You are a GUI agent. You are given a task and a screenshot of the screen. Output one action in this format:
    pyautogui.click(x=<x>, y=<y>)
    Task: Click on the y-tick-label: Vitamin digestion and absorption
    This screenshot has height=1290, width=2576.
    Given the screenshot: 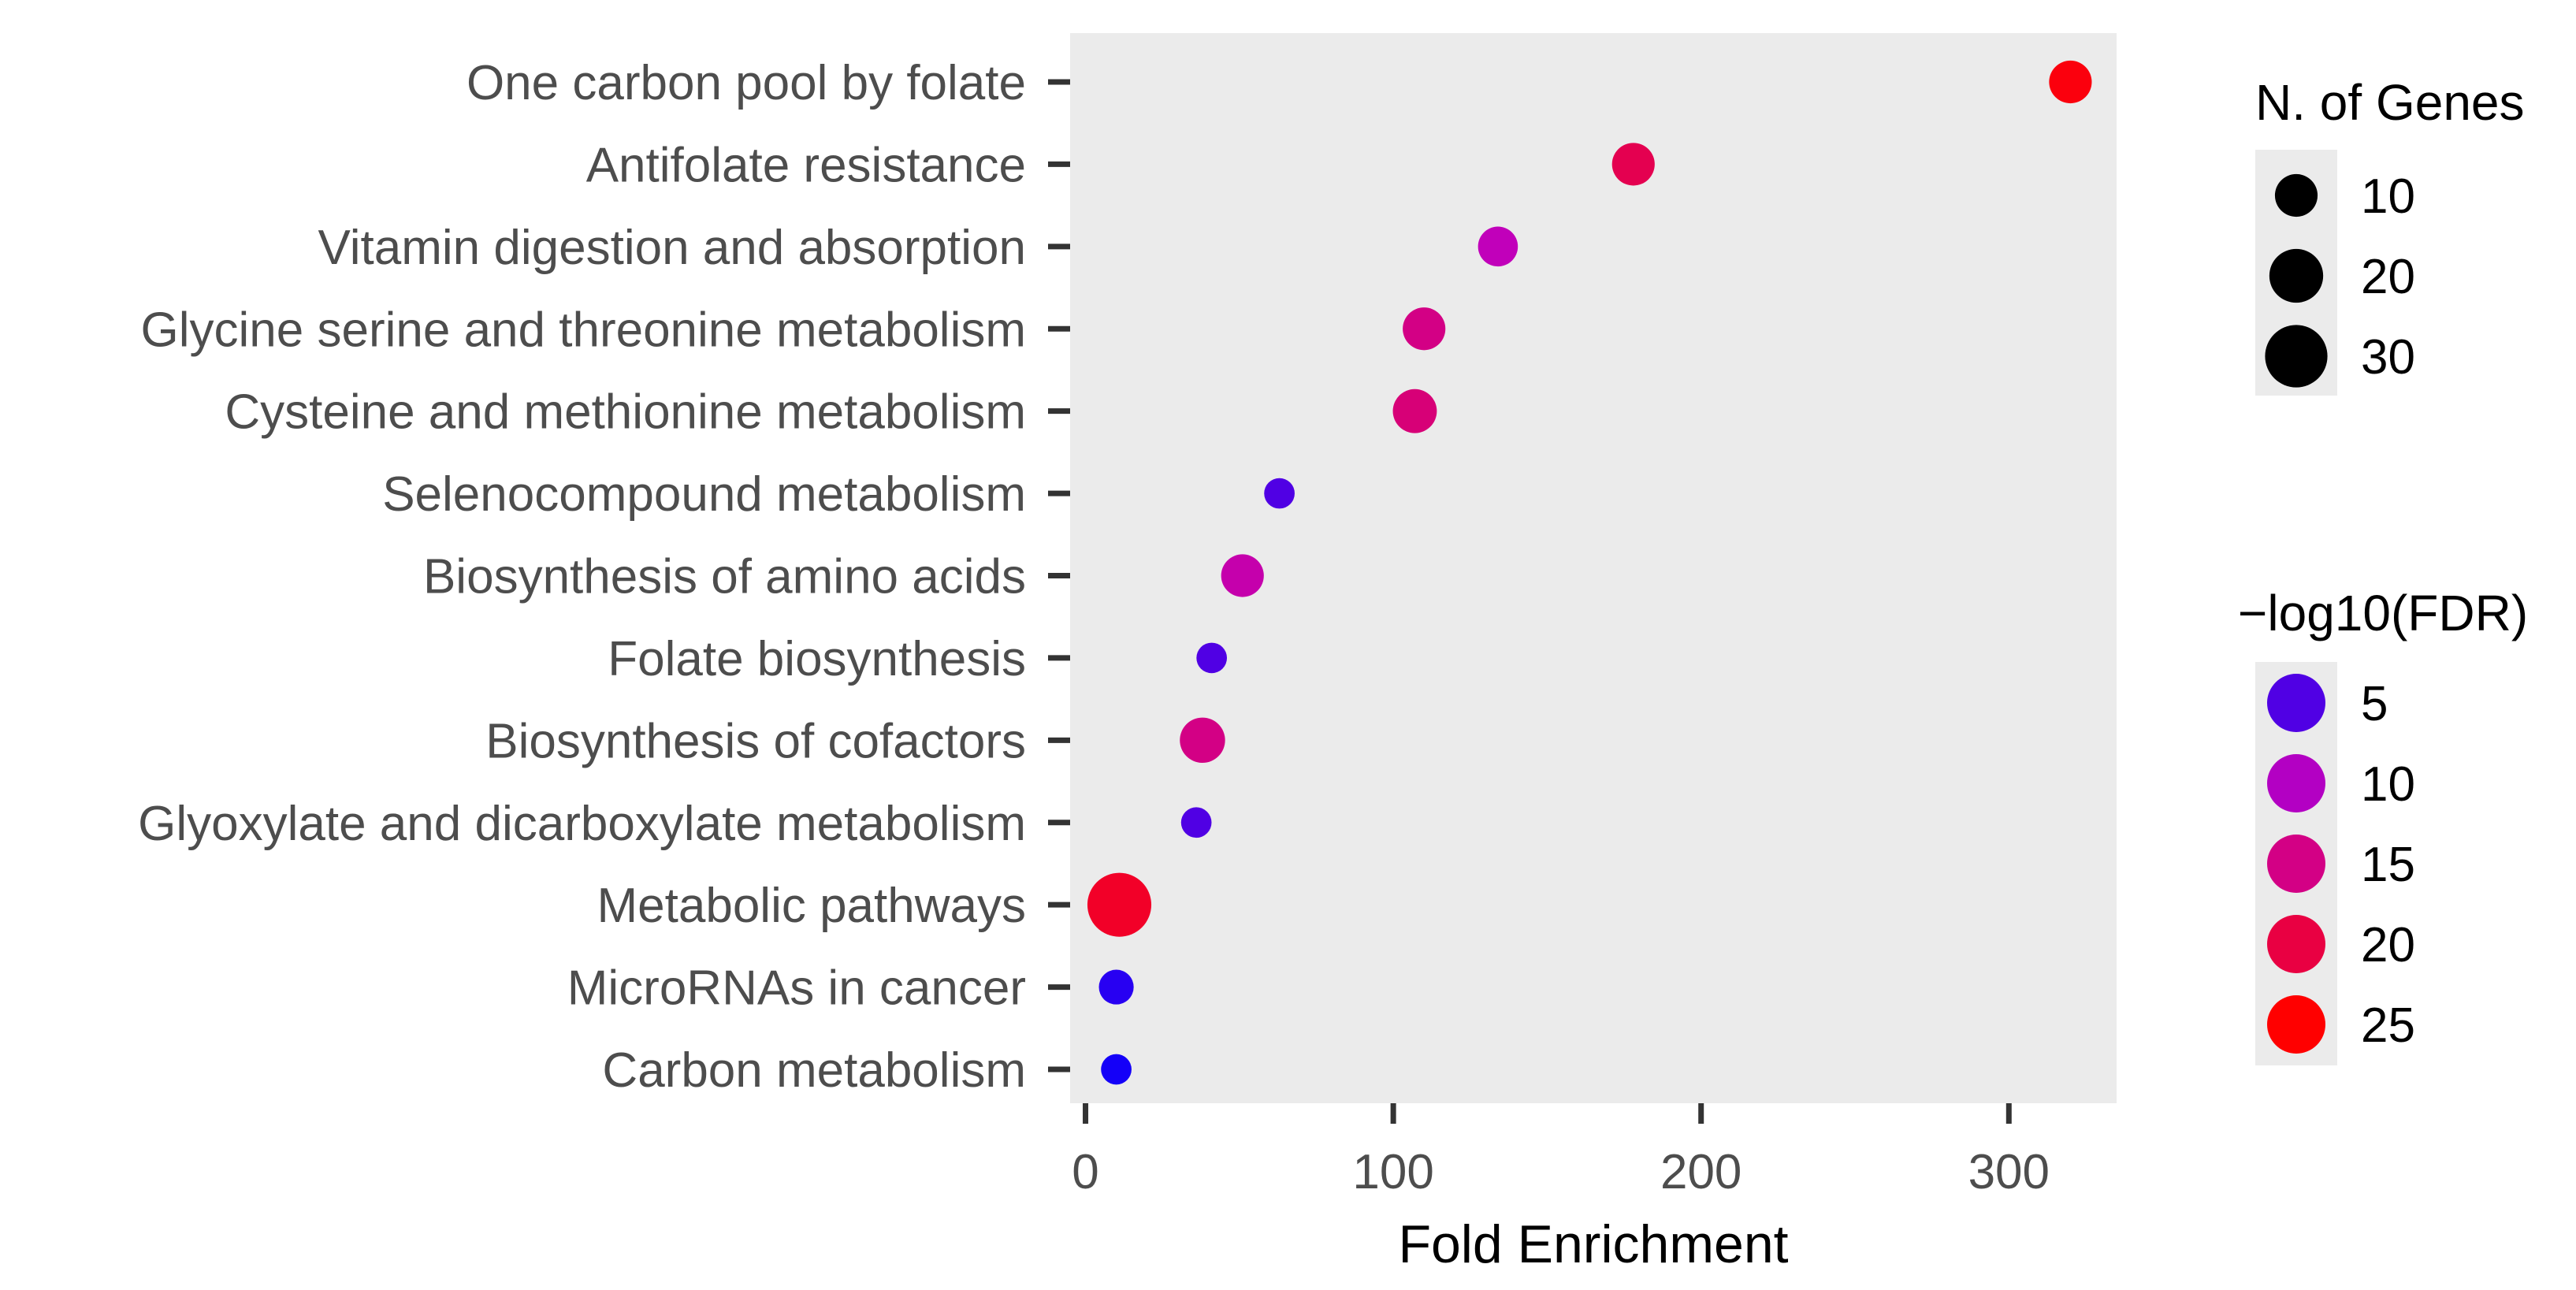 What is the action you would take?
    pyautogui.click(x=672, y=248)
    